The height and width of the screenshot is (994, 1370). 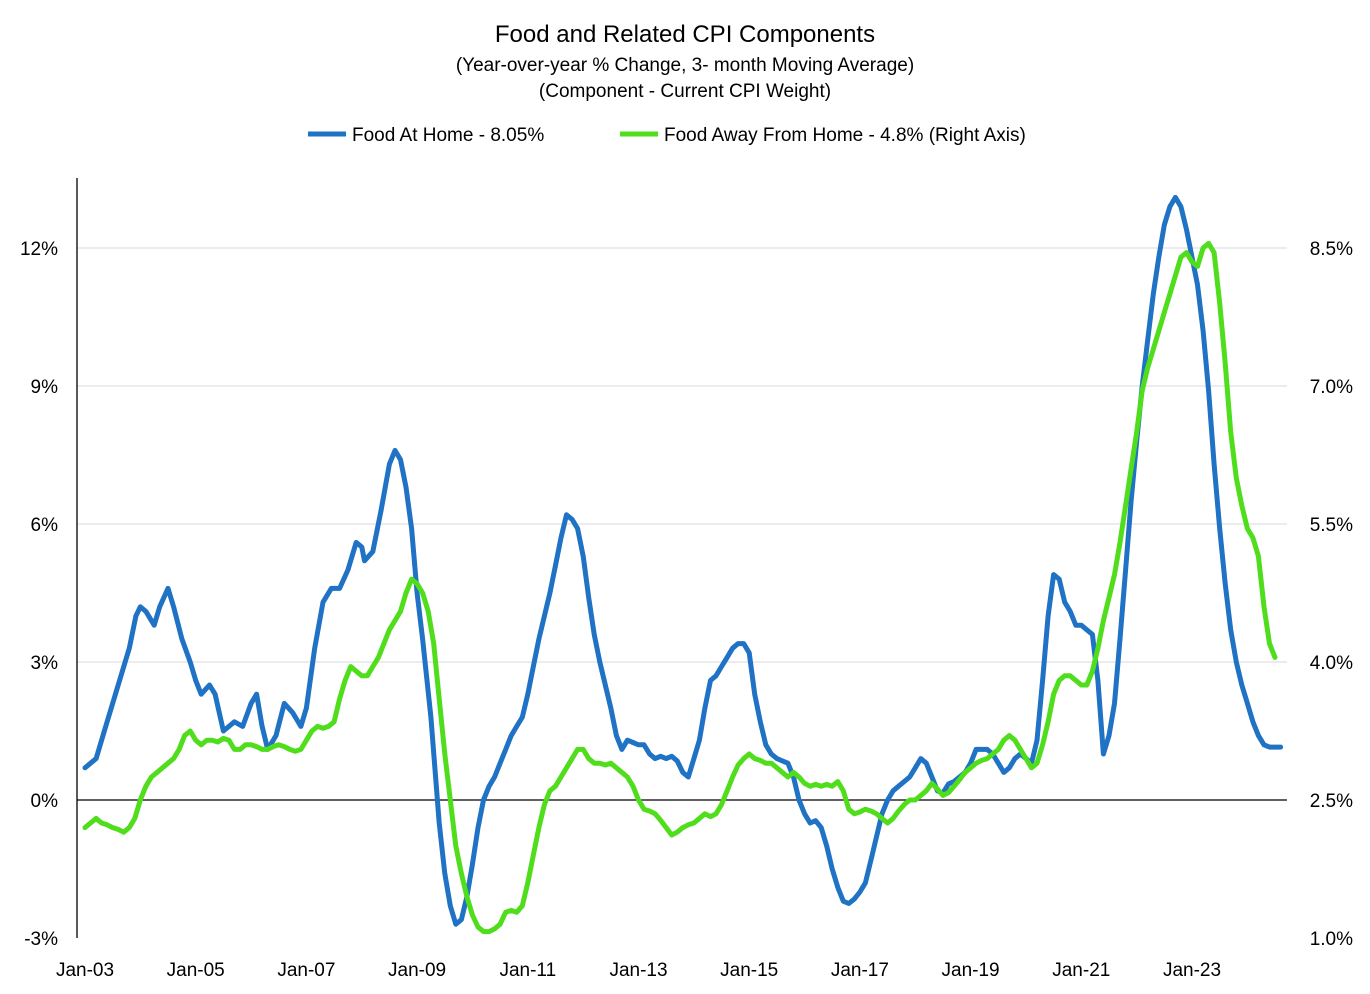 What do you see at coordinates (1331, 525) in the screenshot?
I see `right-tick-label: 5.5%` at bounding box center [1331, 525].